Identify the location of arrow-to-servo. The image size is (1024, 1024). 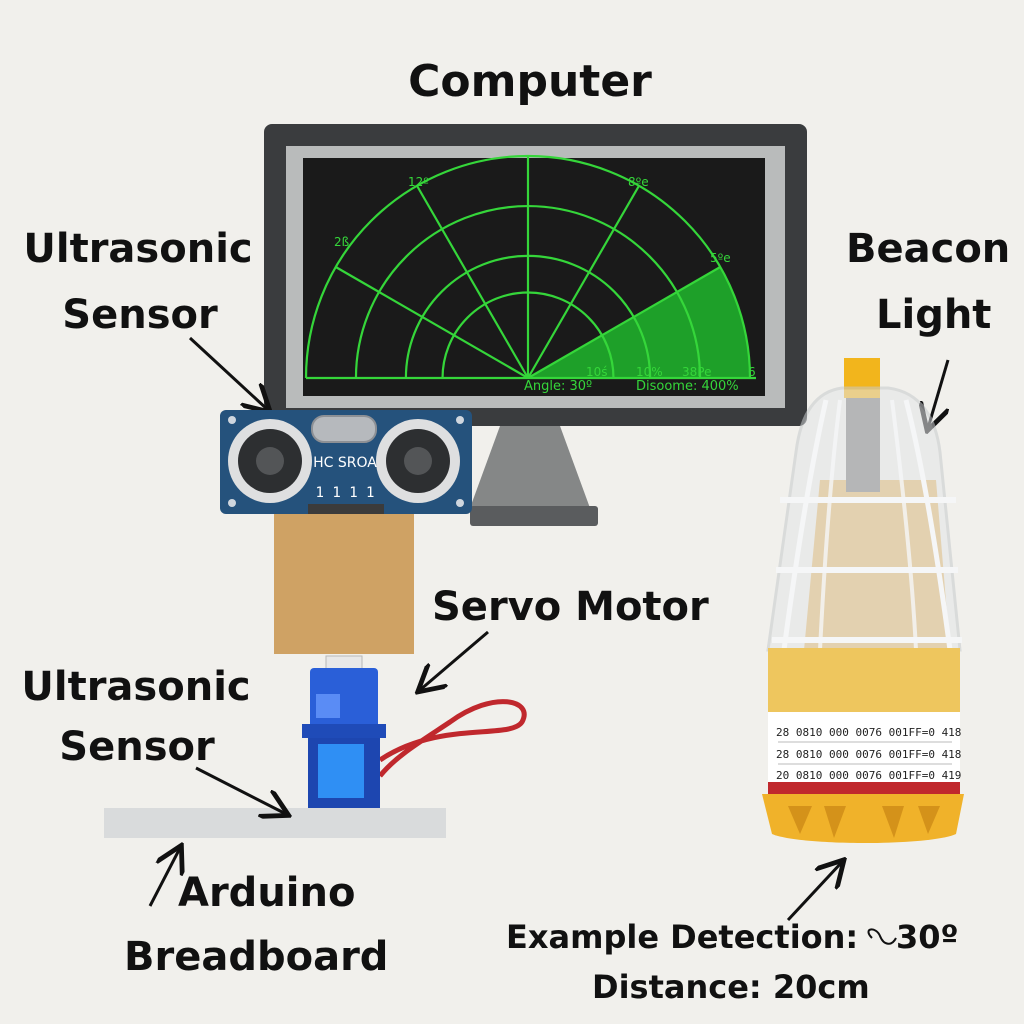
(454, 660).